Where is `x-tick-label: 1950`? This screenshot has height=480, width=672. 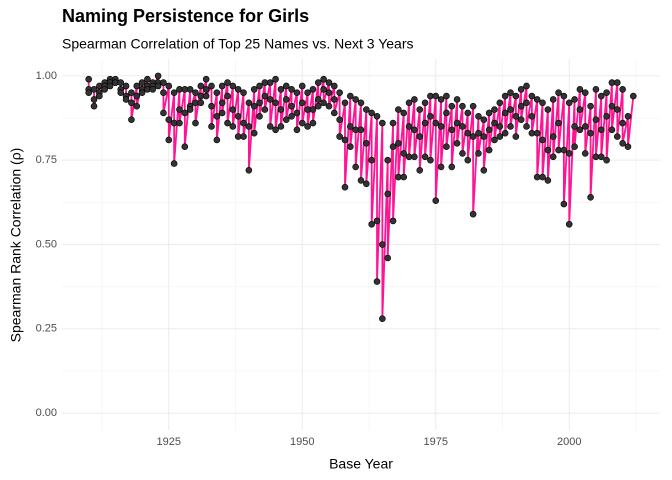 x-tick-label: 1950 is located at coordinates (302, 442).